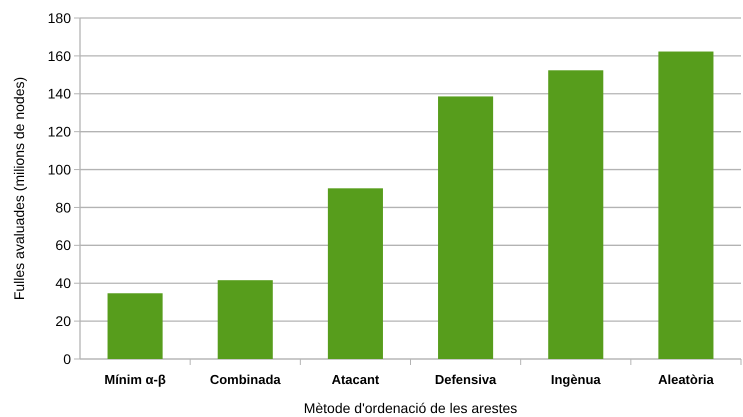  What do you see at coordinates (576, 379) in the screenshot?
I see `x-tick-label: Ingènua` at bounding box center [576, 379].